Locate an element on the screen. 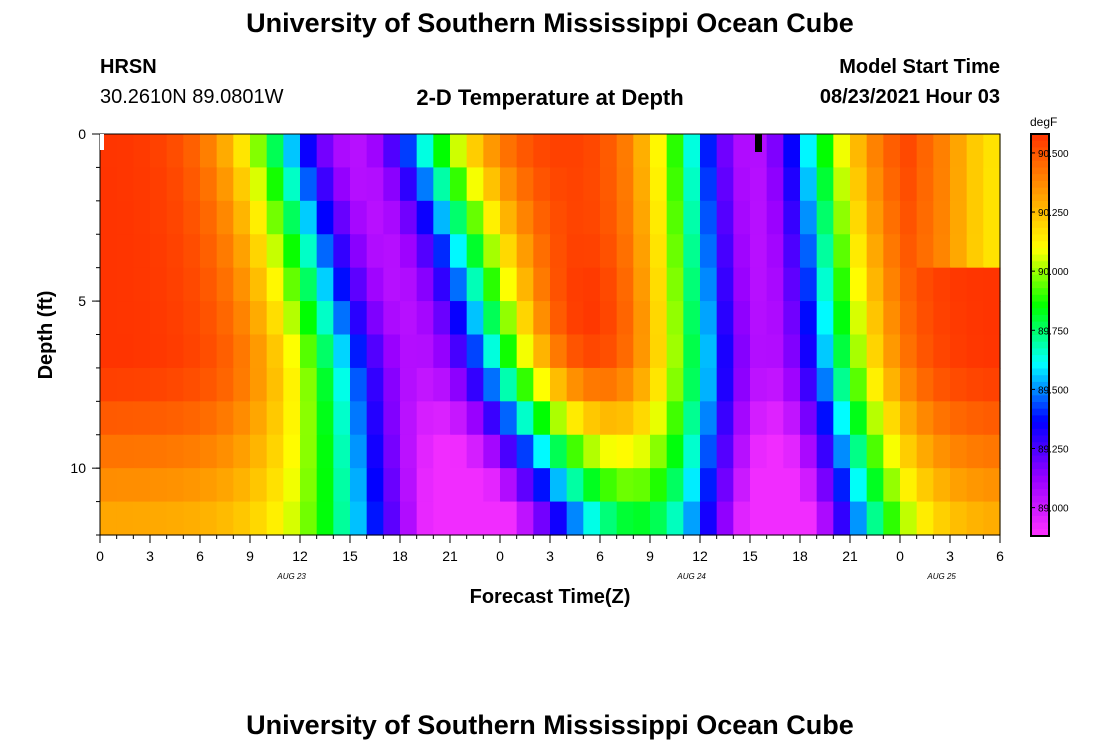  colorbar-tick-label: 90.250 is located at coordinates (1053, 213).